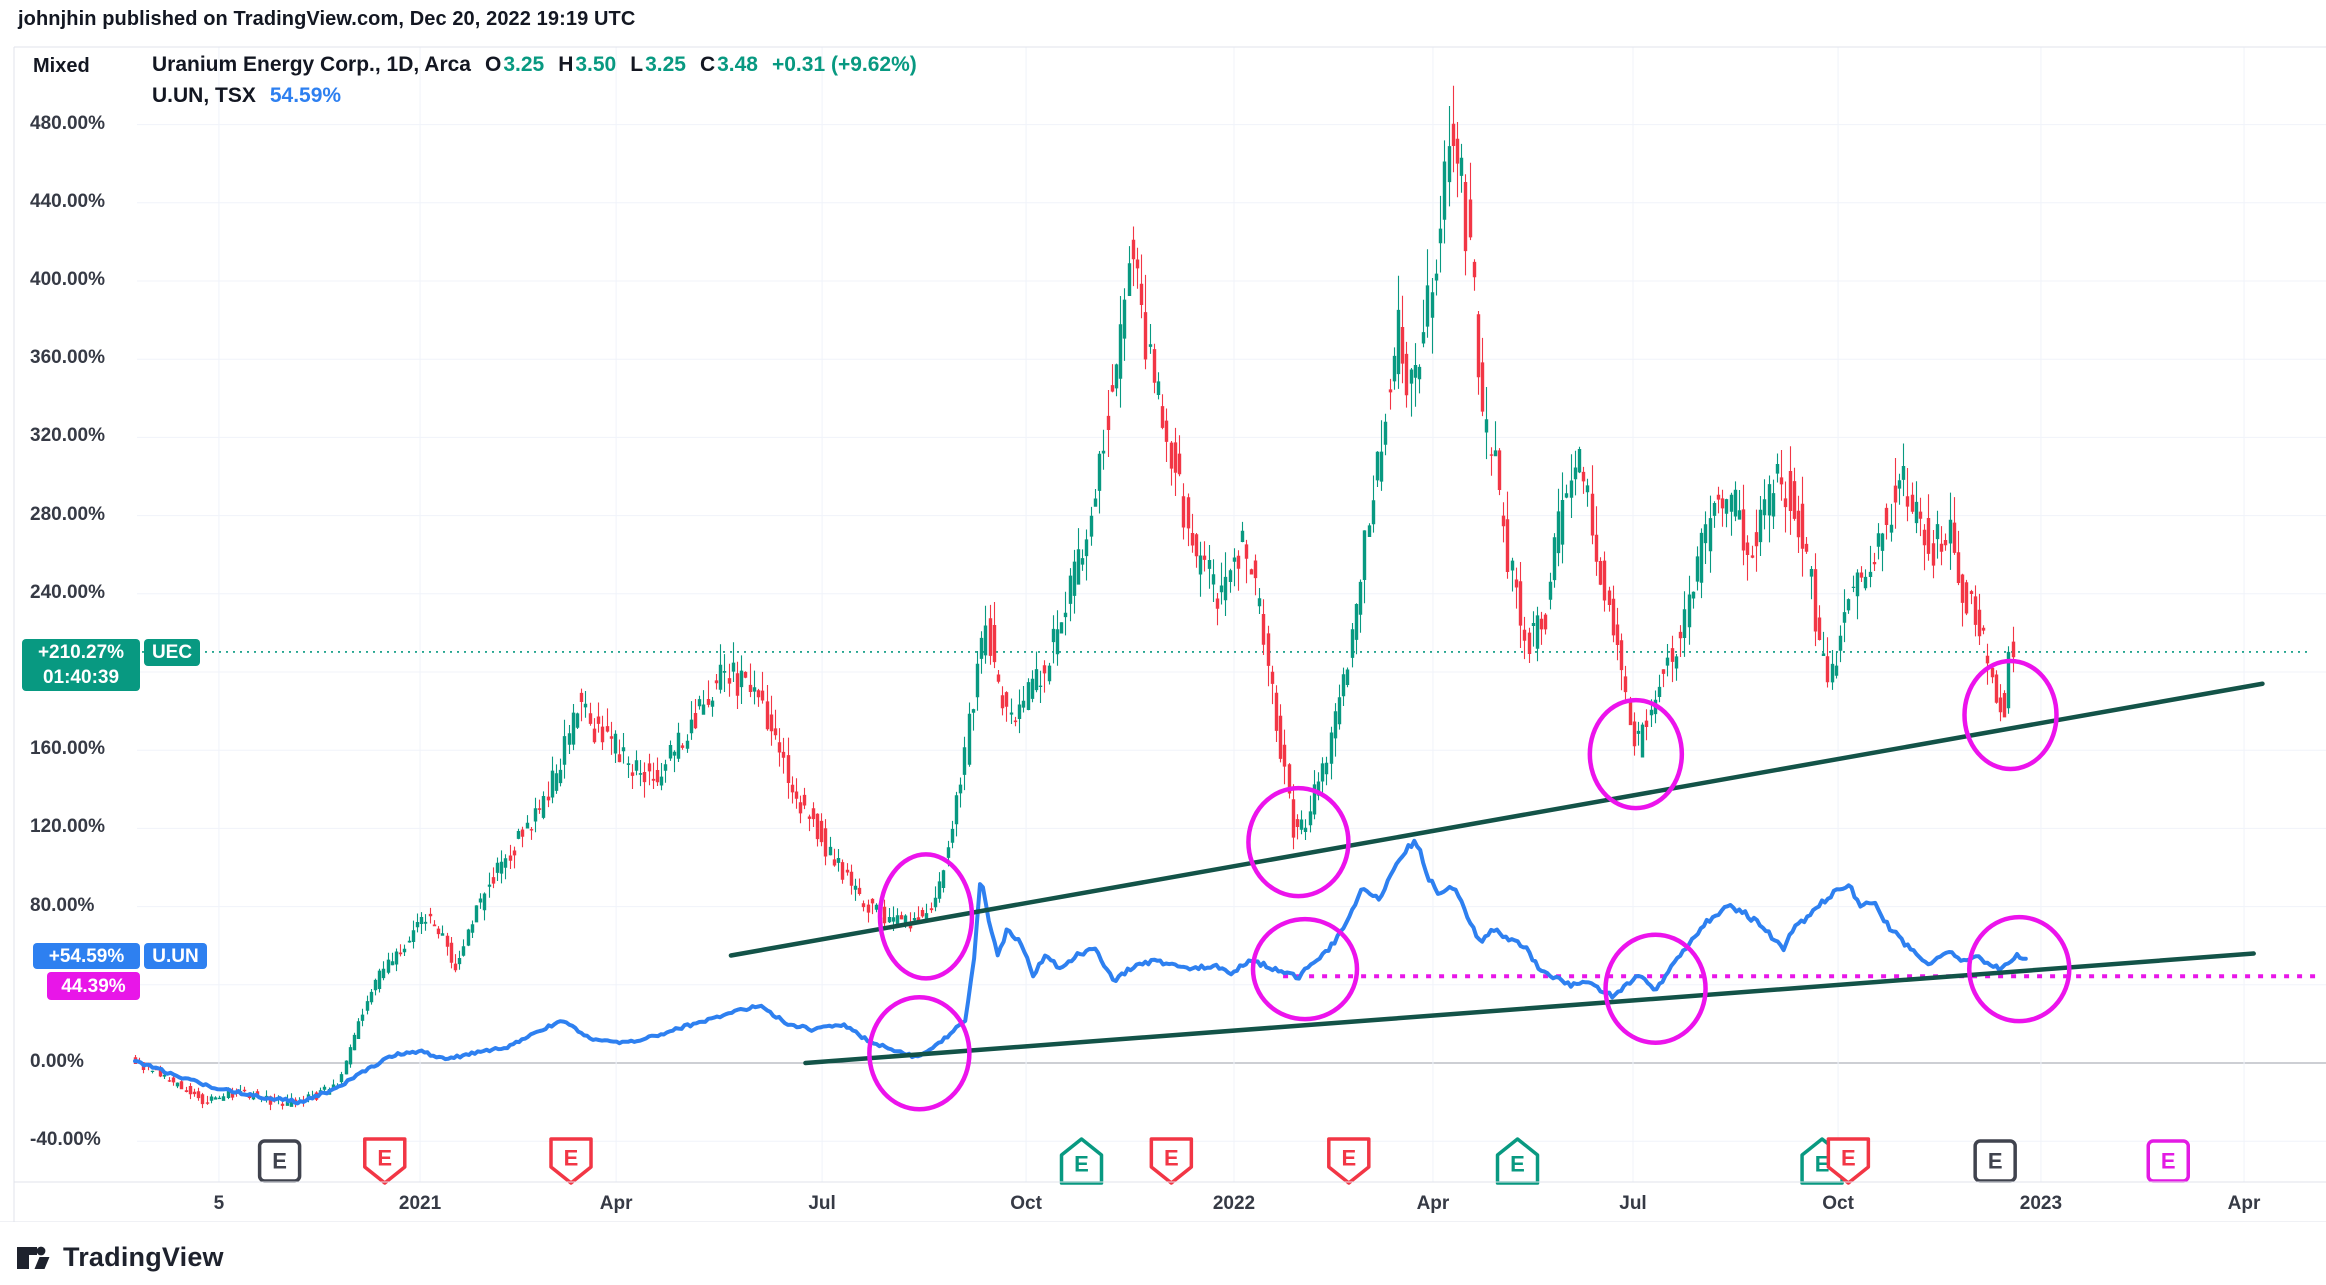  Describe the element at coordinates (86, 956) in the screenshot. I see `uun-price-badge: +54.59%` at that location.